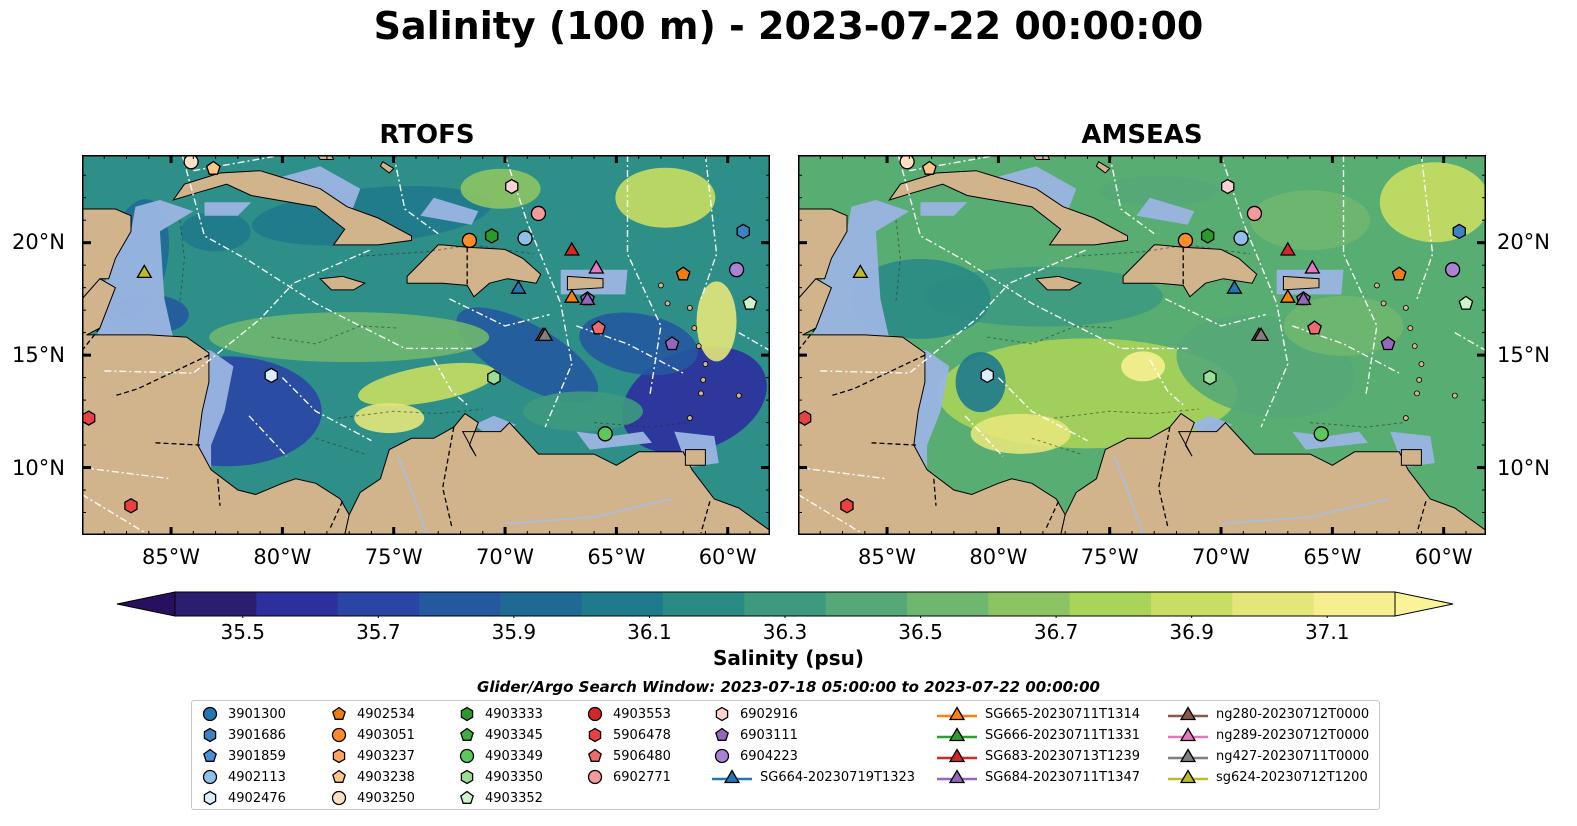 This screenshot has height=826, width=1577. Describe the element at coordinates (514, 798) in the screenshot. I see `legend-label: 4903352` at that location.